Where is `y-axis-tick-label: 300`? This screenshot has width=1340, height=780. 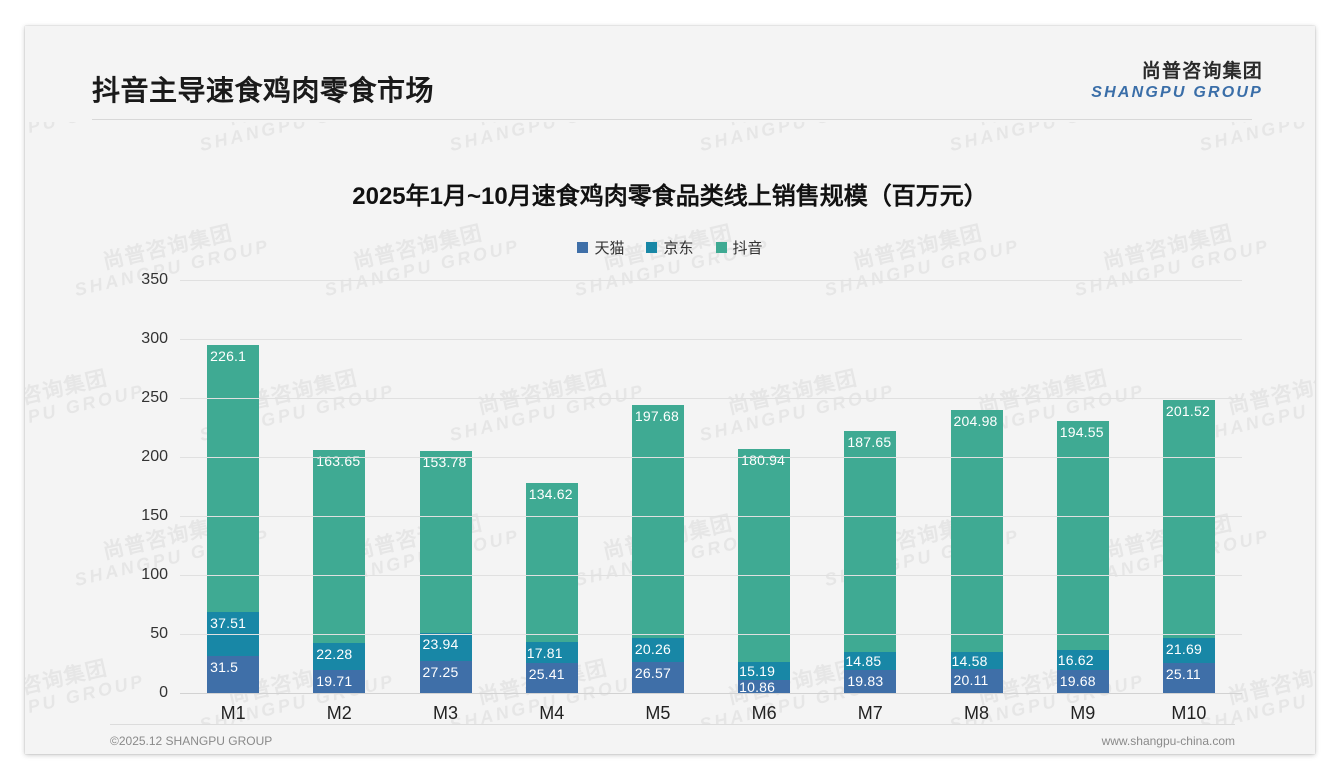 y-axis-tick-label: 300 is located at coordinates (154, 338).